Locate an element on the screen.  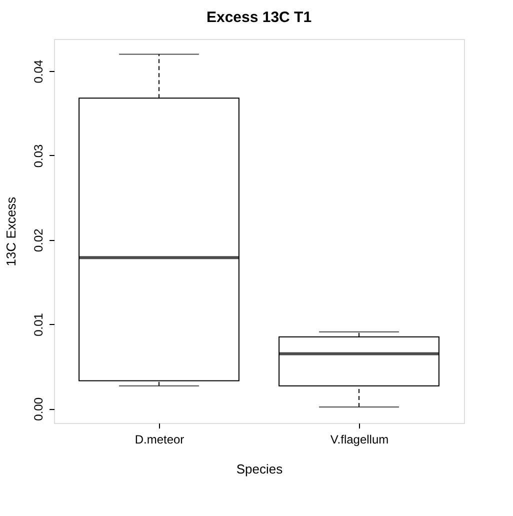
y-tick-label: 0.04 is located at coordinates (39, 72).